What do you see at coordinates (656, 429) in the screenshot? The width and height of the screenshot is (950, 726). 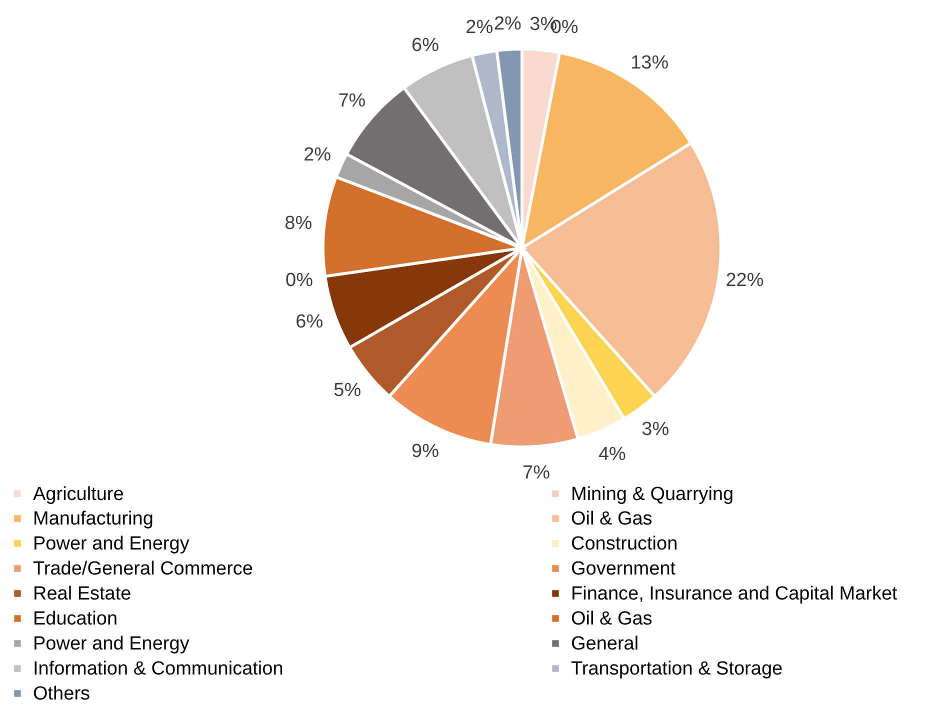 I see `data-label: 3%` at bounding box center [656, 429].